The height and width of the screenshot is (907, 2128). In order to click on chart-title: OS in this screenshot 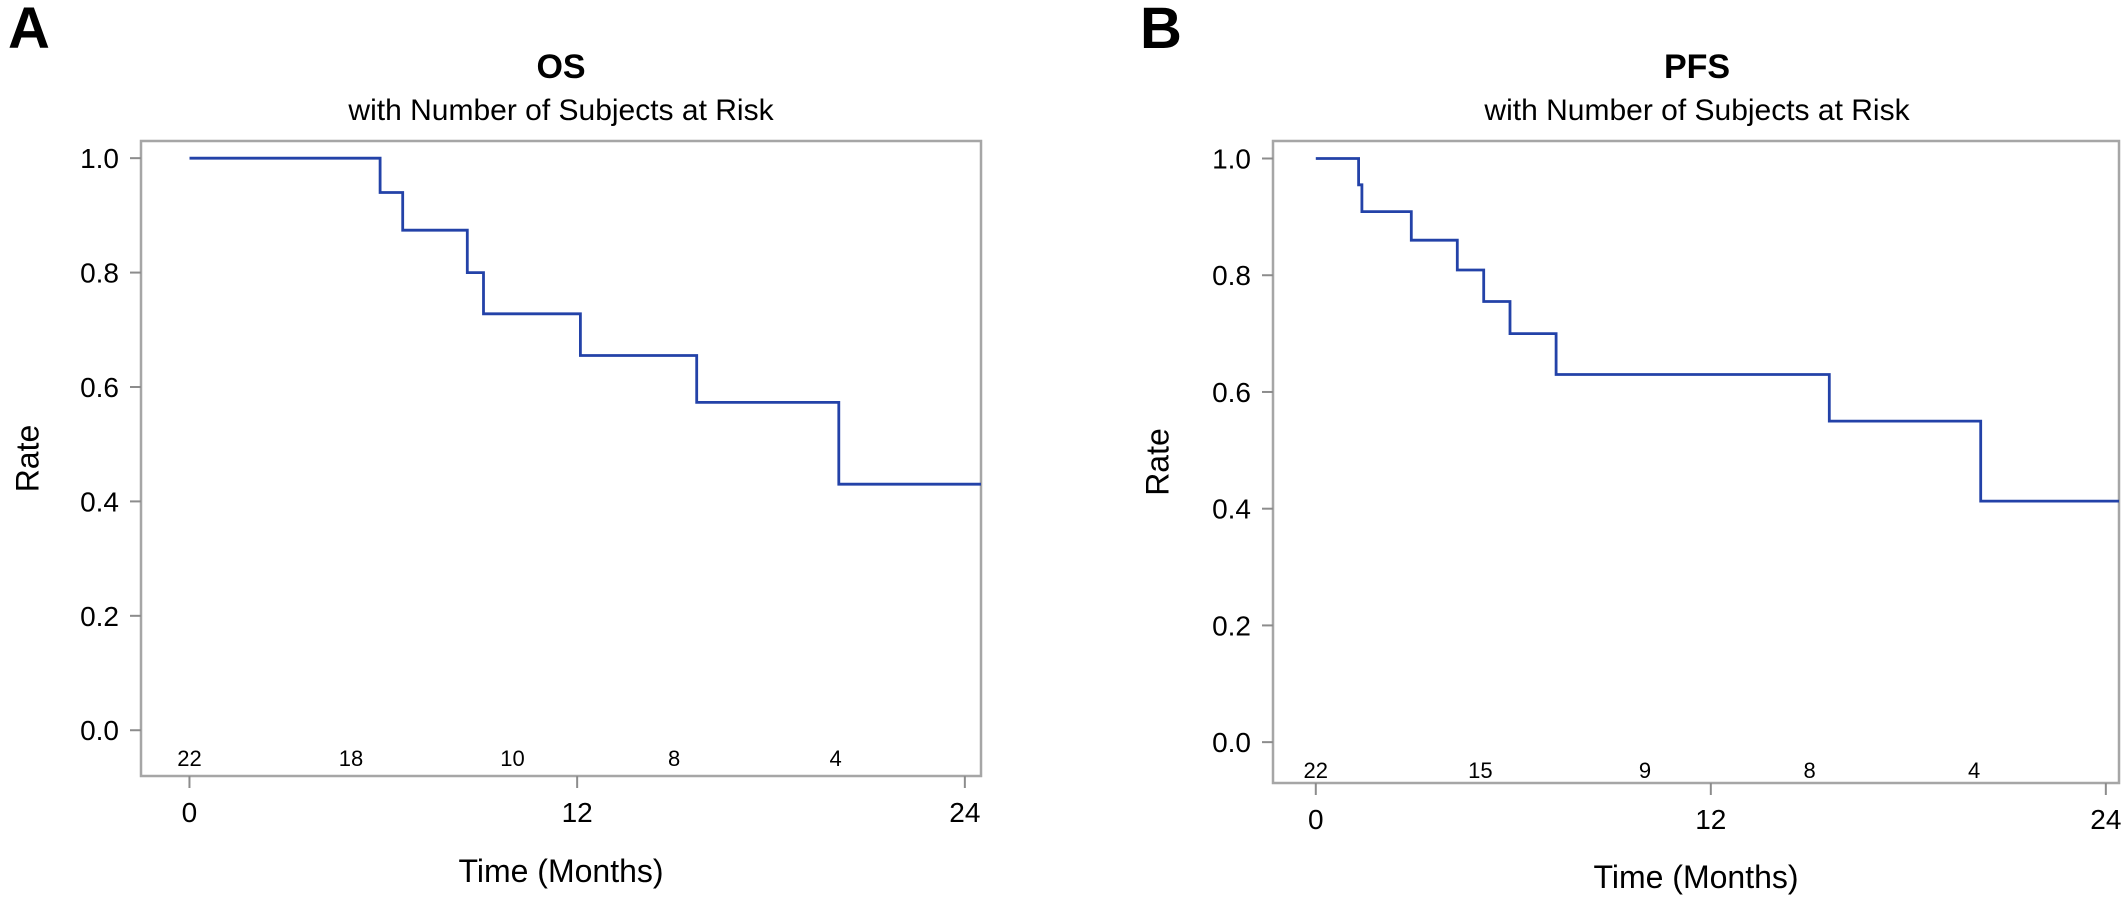, I will do `click(560, 67)`.